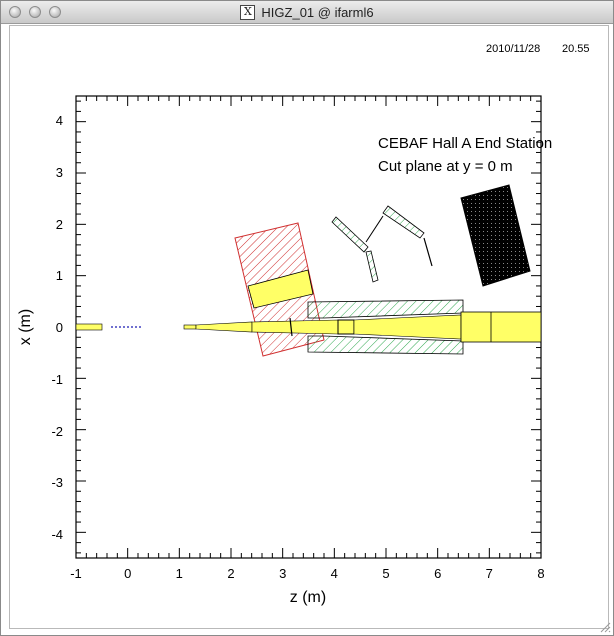 The image size is (614, 636). I want to click on x-tick-label: 0, so click(127, 573).